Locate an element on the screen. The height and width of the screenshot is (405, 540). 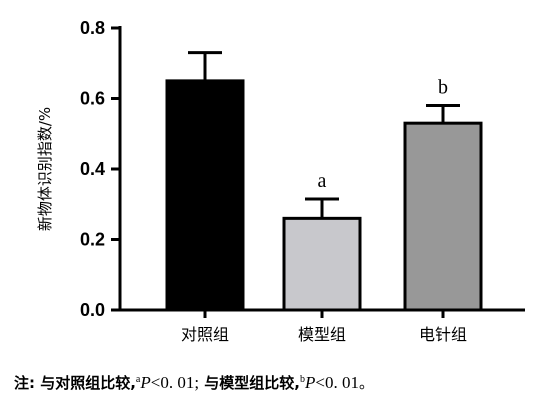
caption-end: 。 is located at coordinates (366, 383).